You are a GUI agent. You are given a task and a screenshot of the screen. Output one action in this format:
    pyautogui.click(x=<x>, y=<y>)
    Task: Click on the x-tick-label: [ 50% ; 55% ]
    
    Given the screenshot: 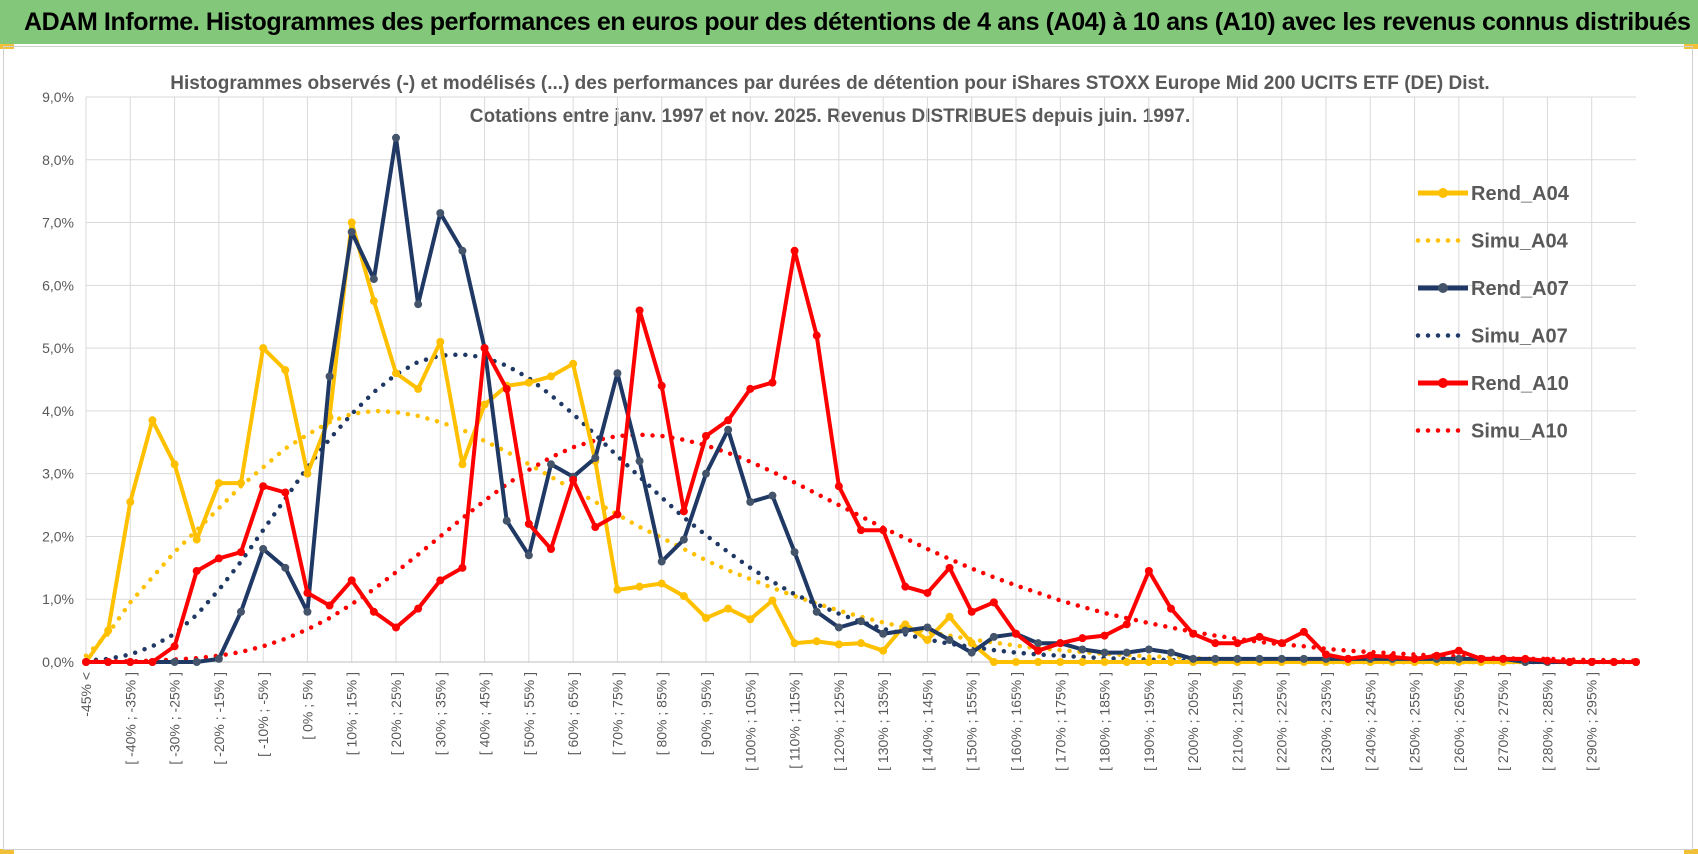 What is the action you would take?
    pyautogui.click(x=529, y=713)
    